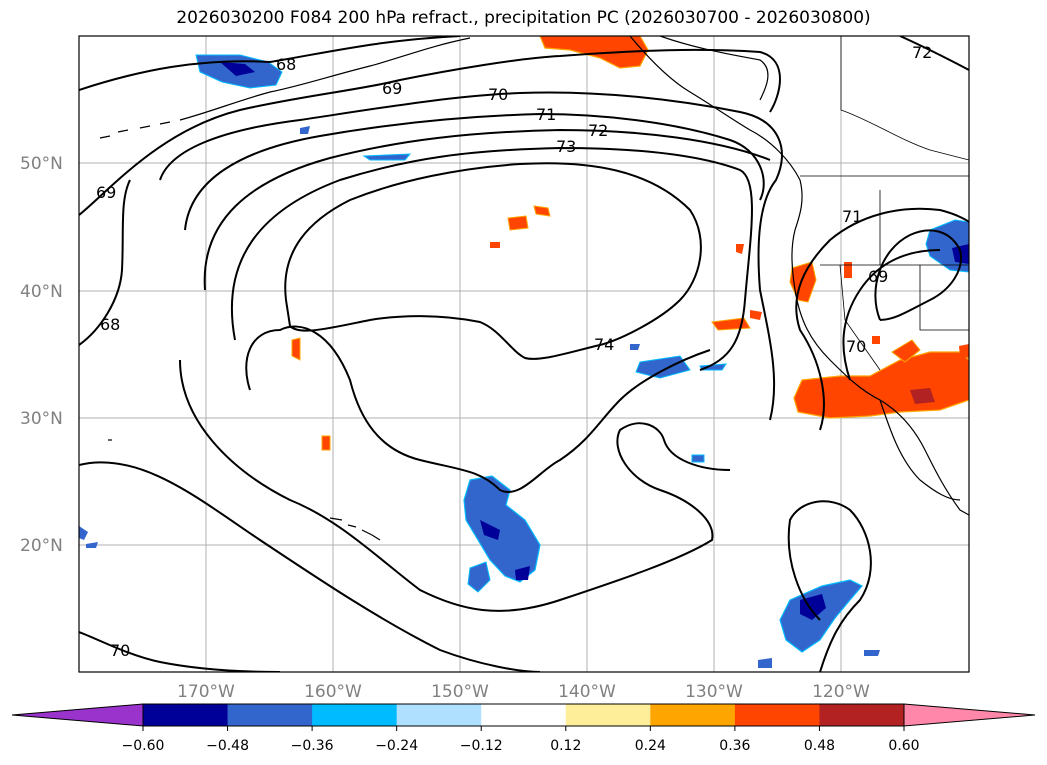 The image size is (1047, 765). What do you see at coordinates (392, 88) in the screenshot?
I see `contour-label-69-north: 69` at bounding box center [392, 88].